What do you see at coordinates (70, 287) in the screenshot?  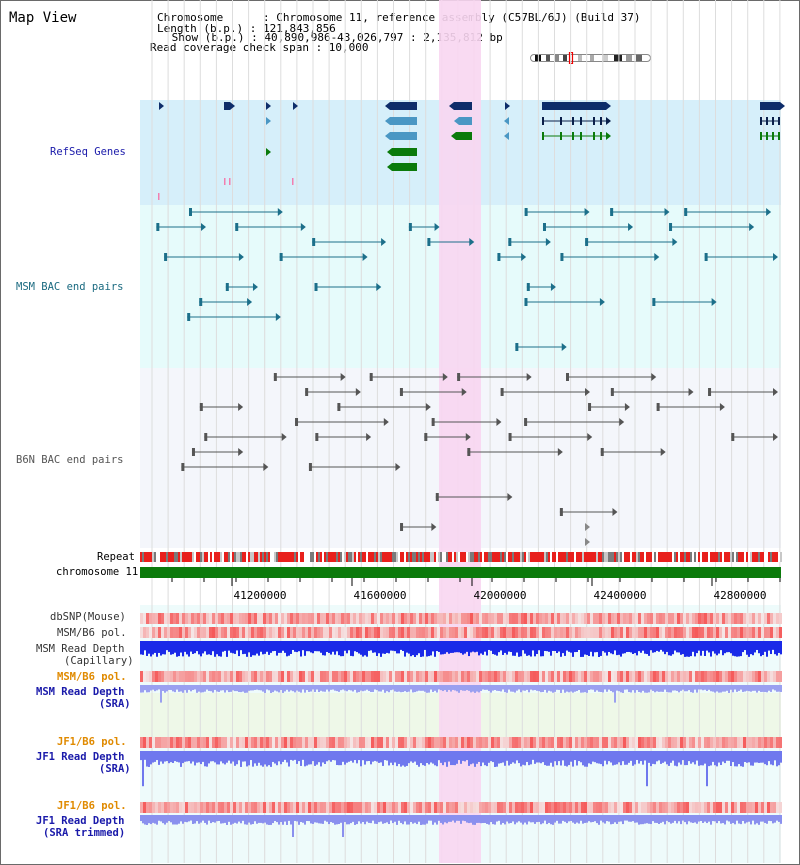 I see `track-label-msm-bac: MSM BAC end pairs` at bounding box center [70, 287].